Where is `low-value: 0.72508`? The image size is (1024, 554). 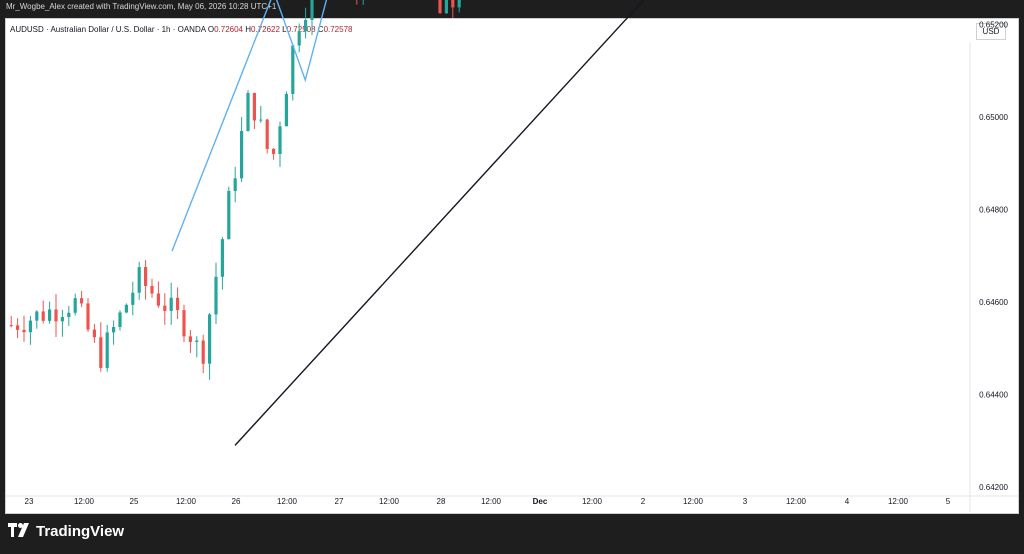
low-value: 0.72508 is located at coordinates (301, 29).